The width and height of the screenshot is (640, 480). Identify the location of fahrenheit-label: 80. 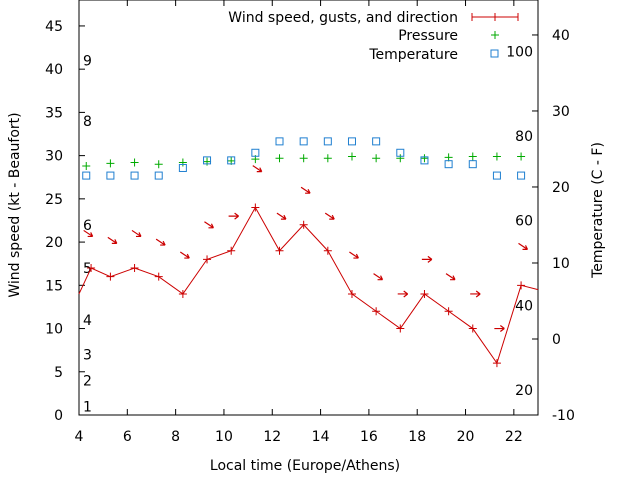
(524, 137).